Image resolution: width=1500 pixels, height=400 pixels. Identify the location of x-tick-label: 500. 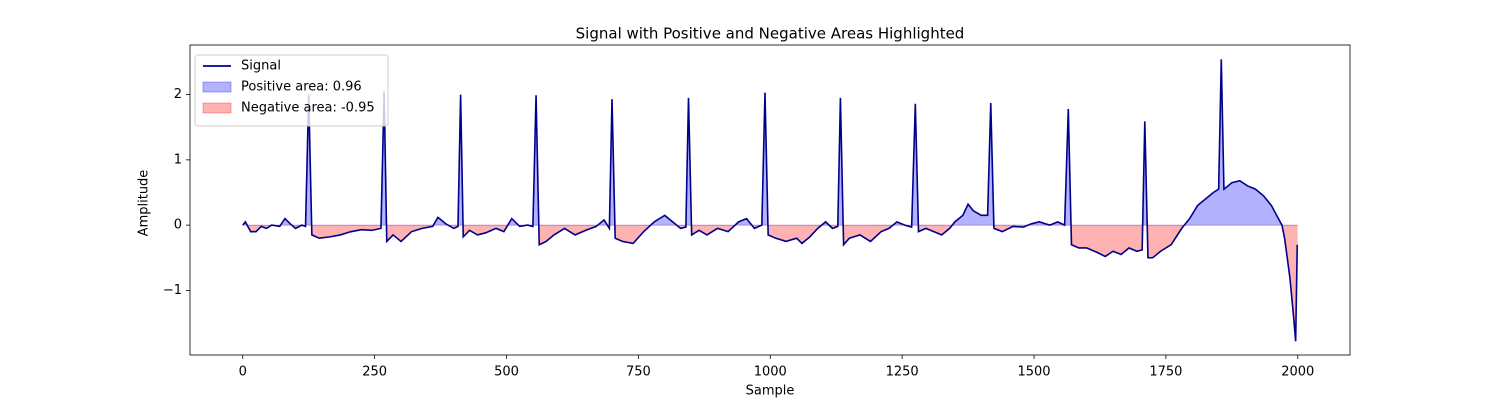
(506, 372).